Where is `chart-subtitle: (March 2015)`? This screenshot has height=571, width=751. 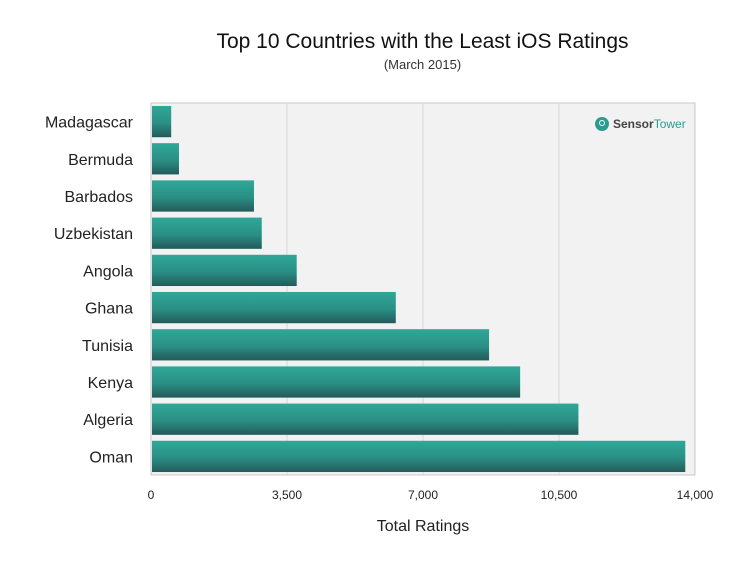 chart-subtitle: (March 2015) is located at coordinates (422, 64).